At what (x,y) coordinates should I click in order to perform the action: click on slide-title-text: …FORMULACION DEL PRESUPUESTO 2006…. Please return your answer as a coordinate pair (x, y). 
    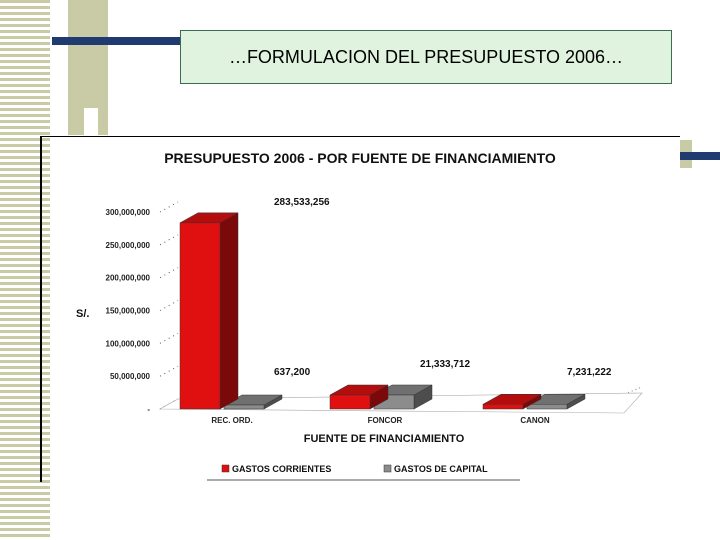
    Looking at the image, I should click on (426, 56).